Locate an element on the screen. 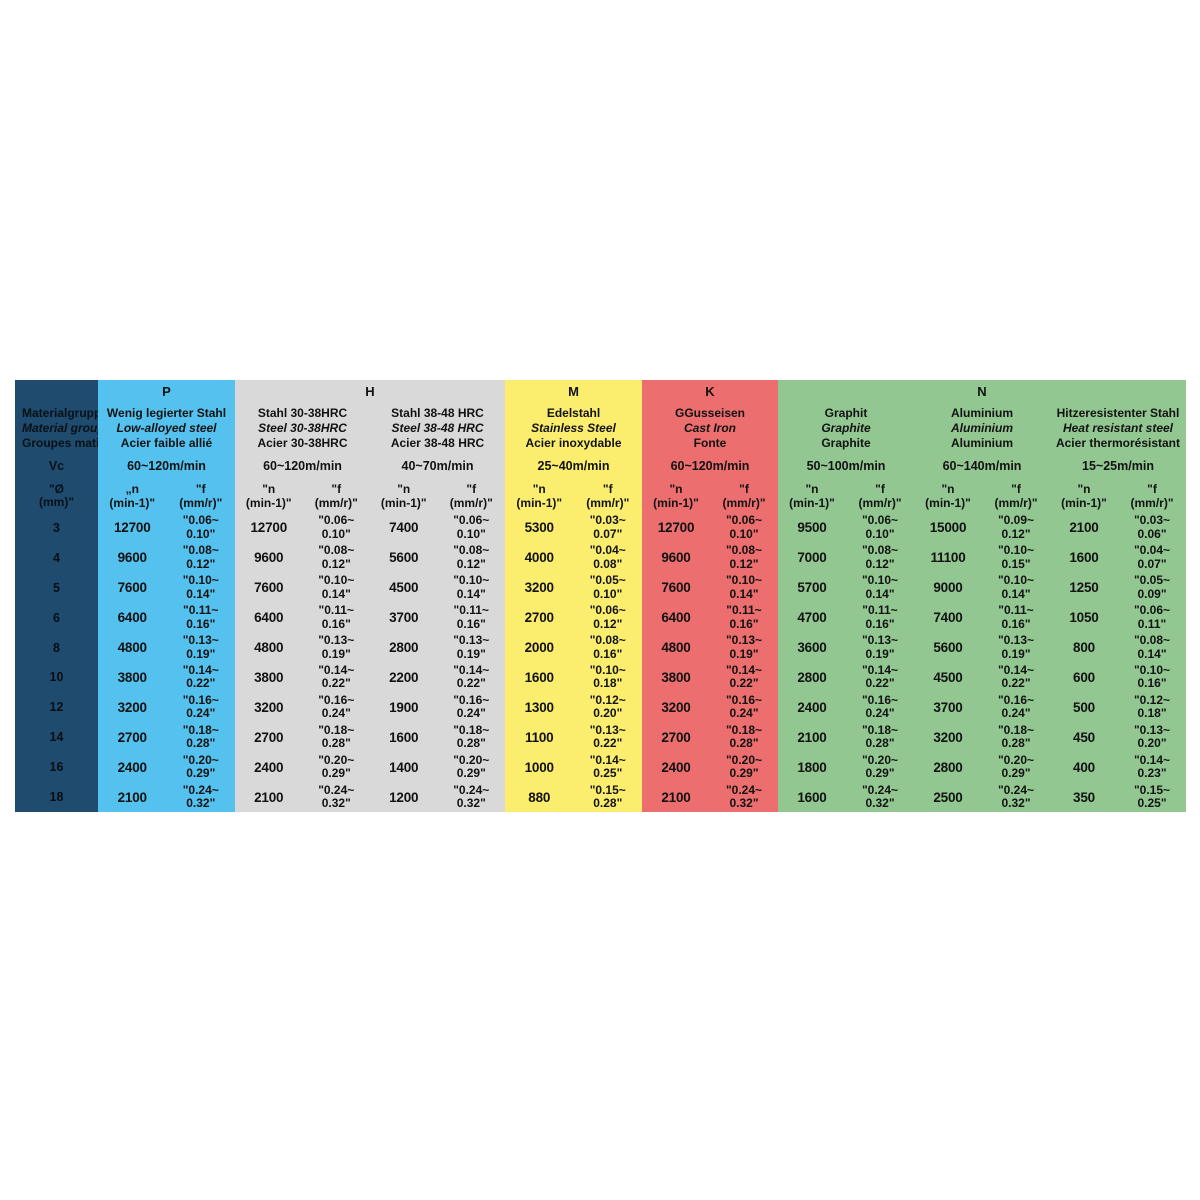 The height and width of the screenshot is (1200, 1200). feed-range-line2: 0.32" is located at coordinates (880, 803).